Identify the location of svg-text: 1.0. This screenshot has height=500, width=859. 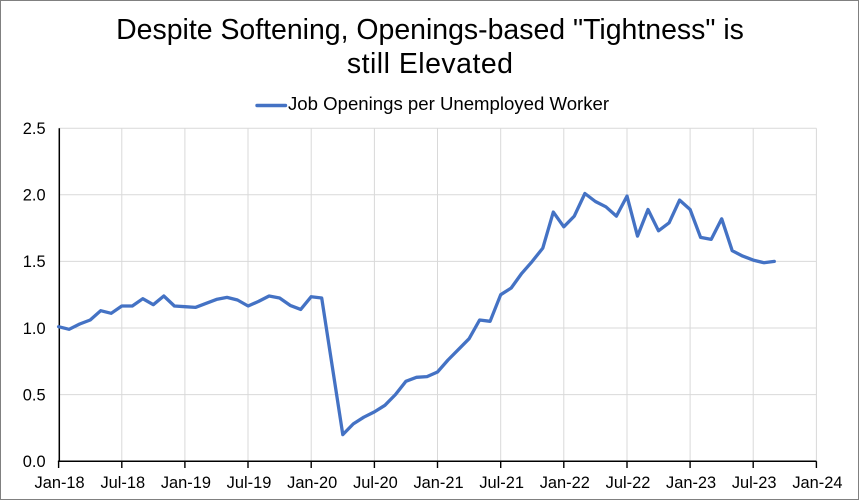
(34, 329).